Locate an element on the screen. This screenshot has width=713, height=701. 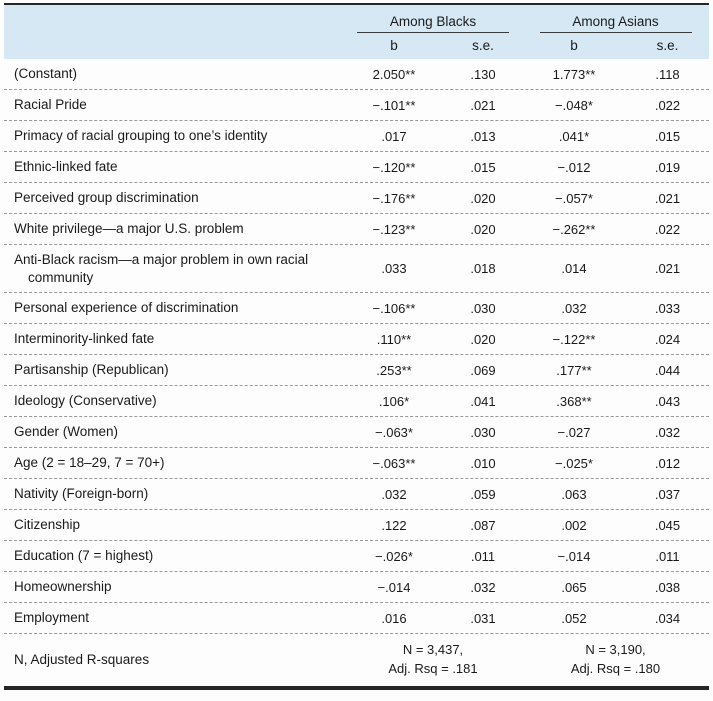
row-value: .043 is located at coordinates (667, 401).